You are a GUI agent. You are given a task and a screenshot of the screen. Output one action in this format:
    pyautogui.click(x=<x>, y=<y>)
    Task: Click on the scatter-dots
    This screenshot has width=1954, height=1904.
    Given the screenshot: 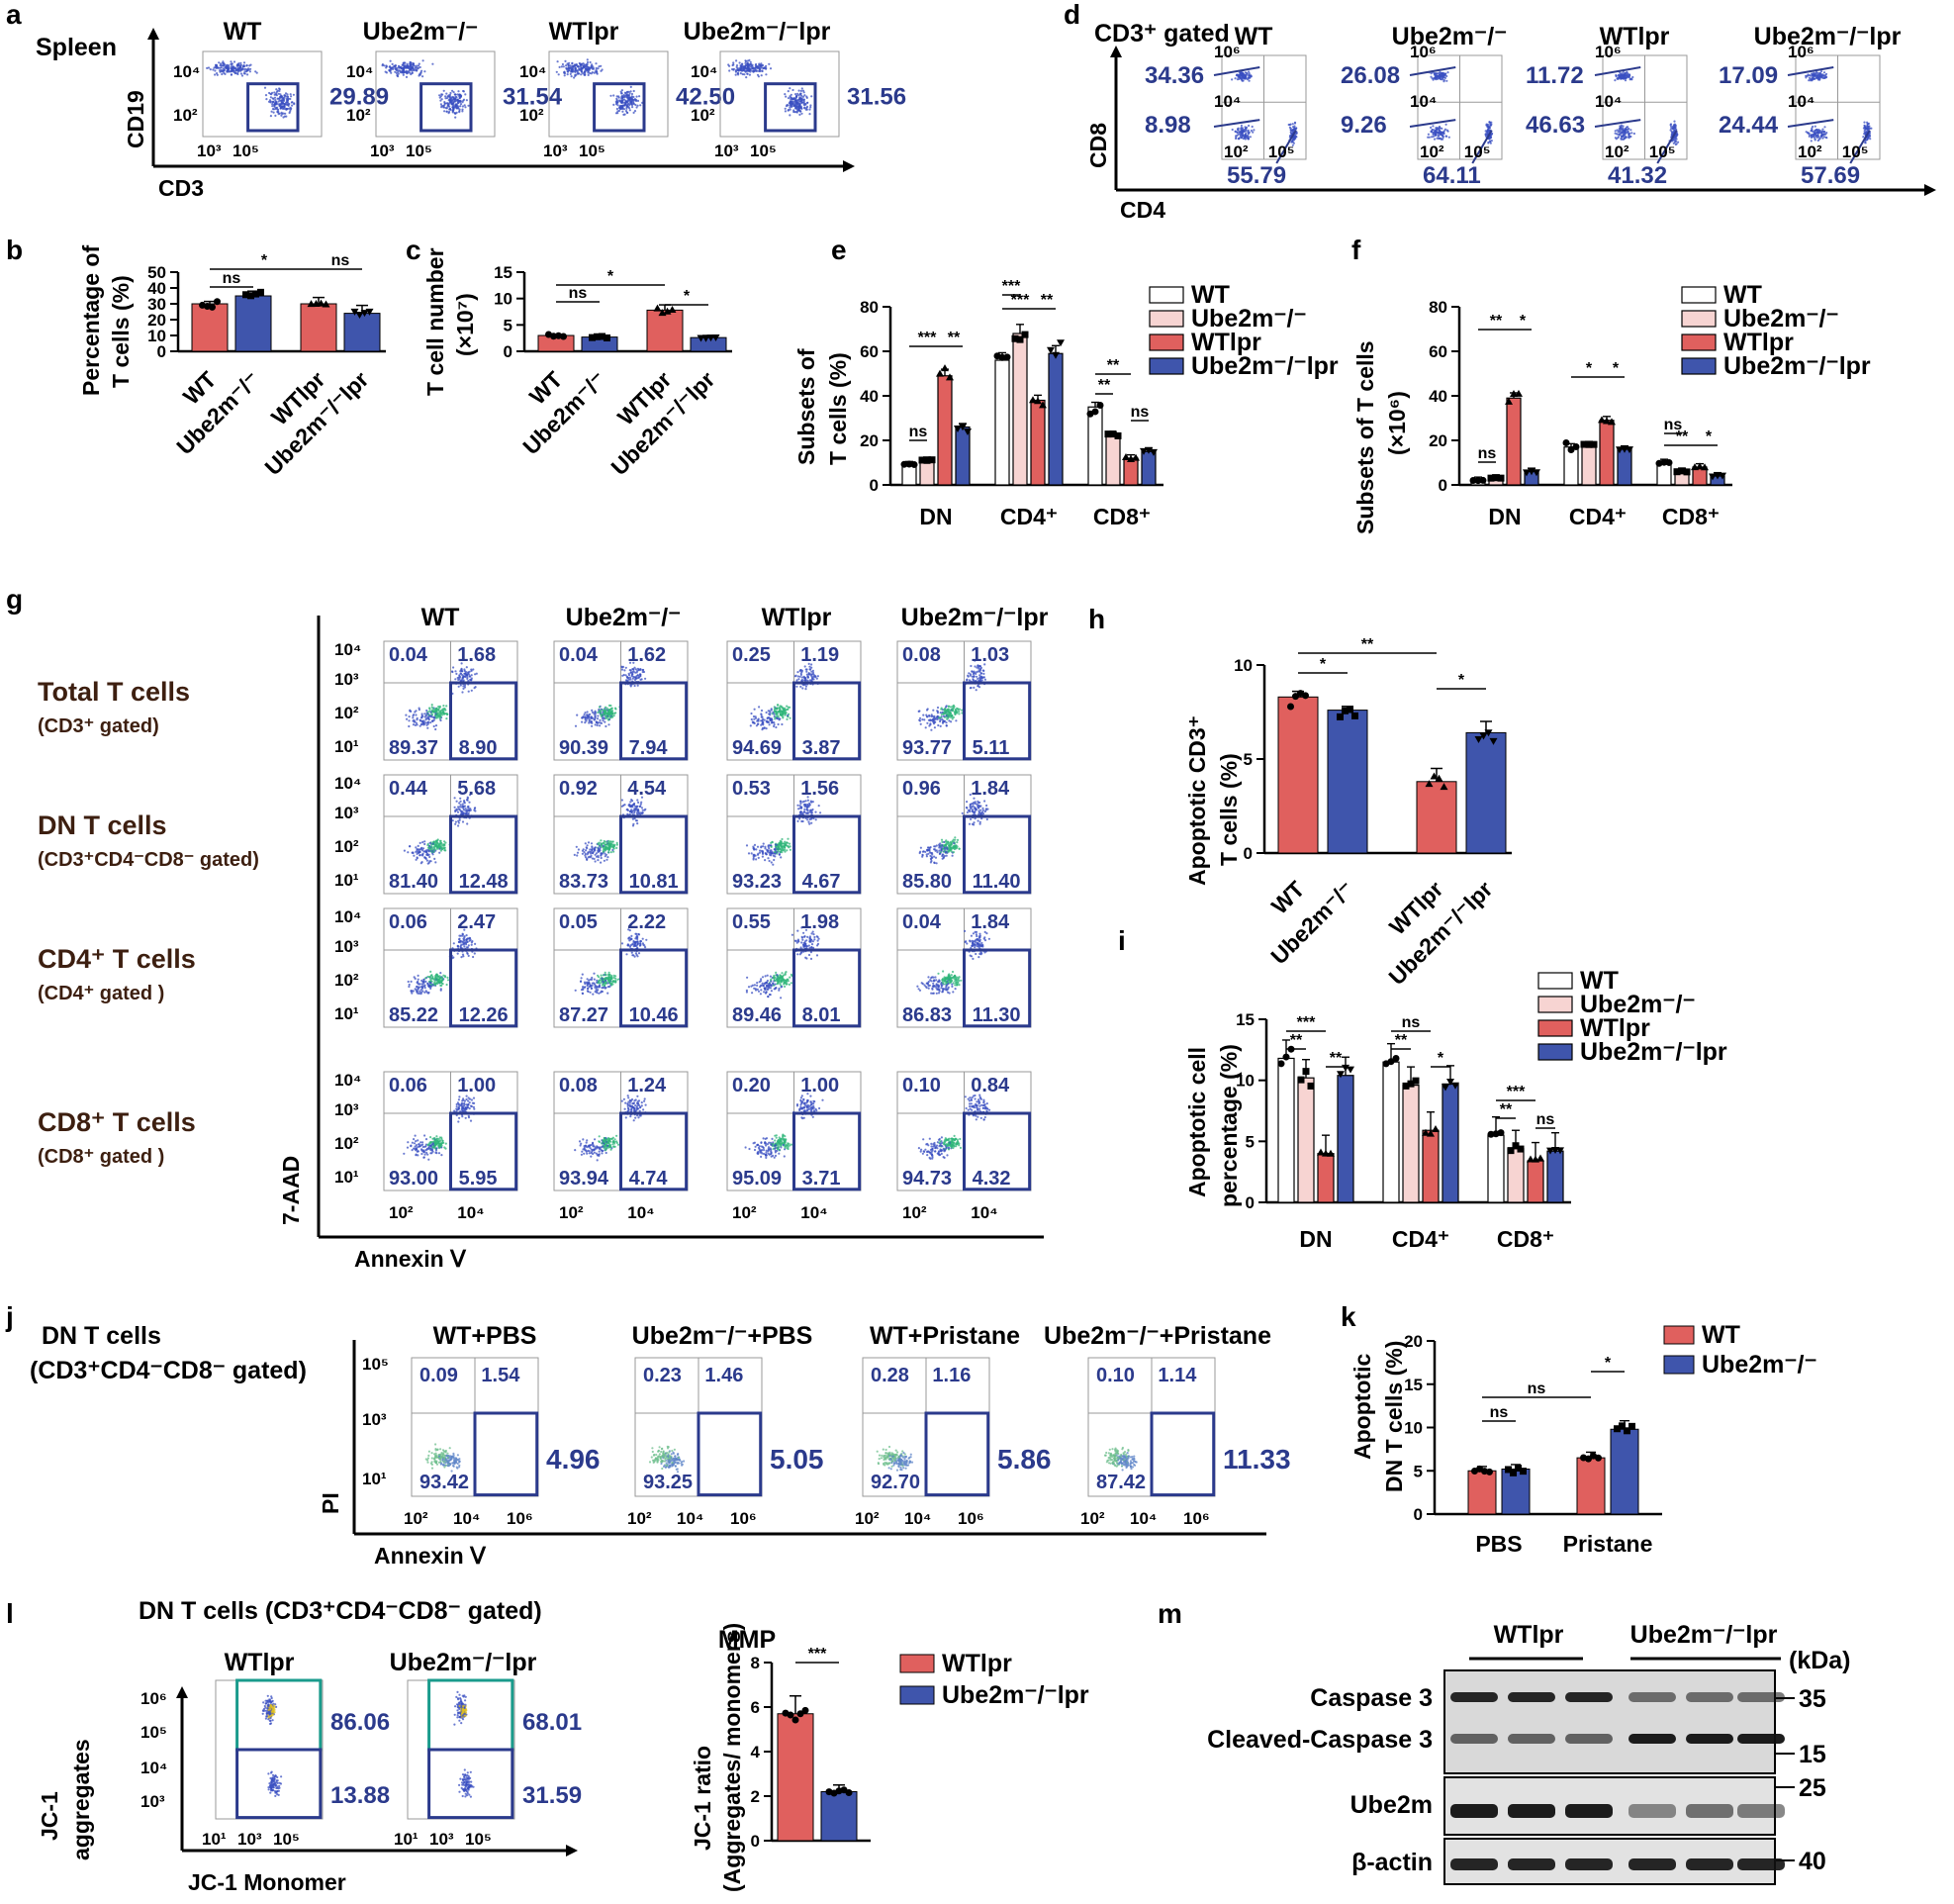 What is the action you would take?
    pyautogui.click(x=442, y=962)
    